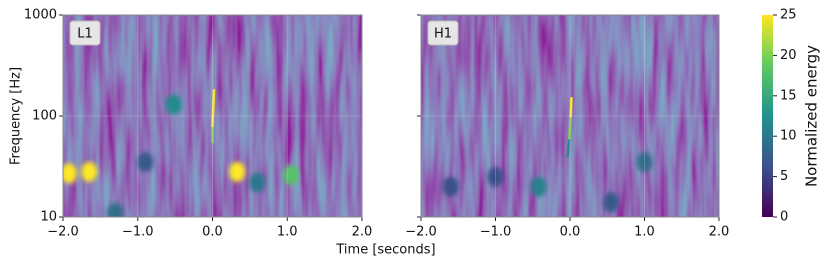 The image size is (830, 268). Describe the element at coordinates (784, 176) in the screenshot. I see `colorbar-tick-label: 5` at that location.